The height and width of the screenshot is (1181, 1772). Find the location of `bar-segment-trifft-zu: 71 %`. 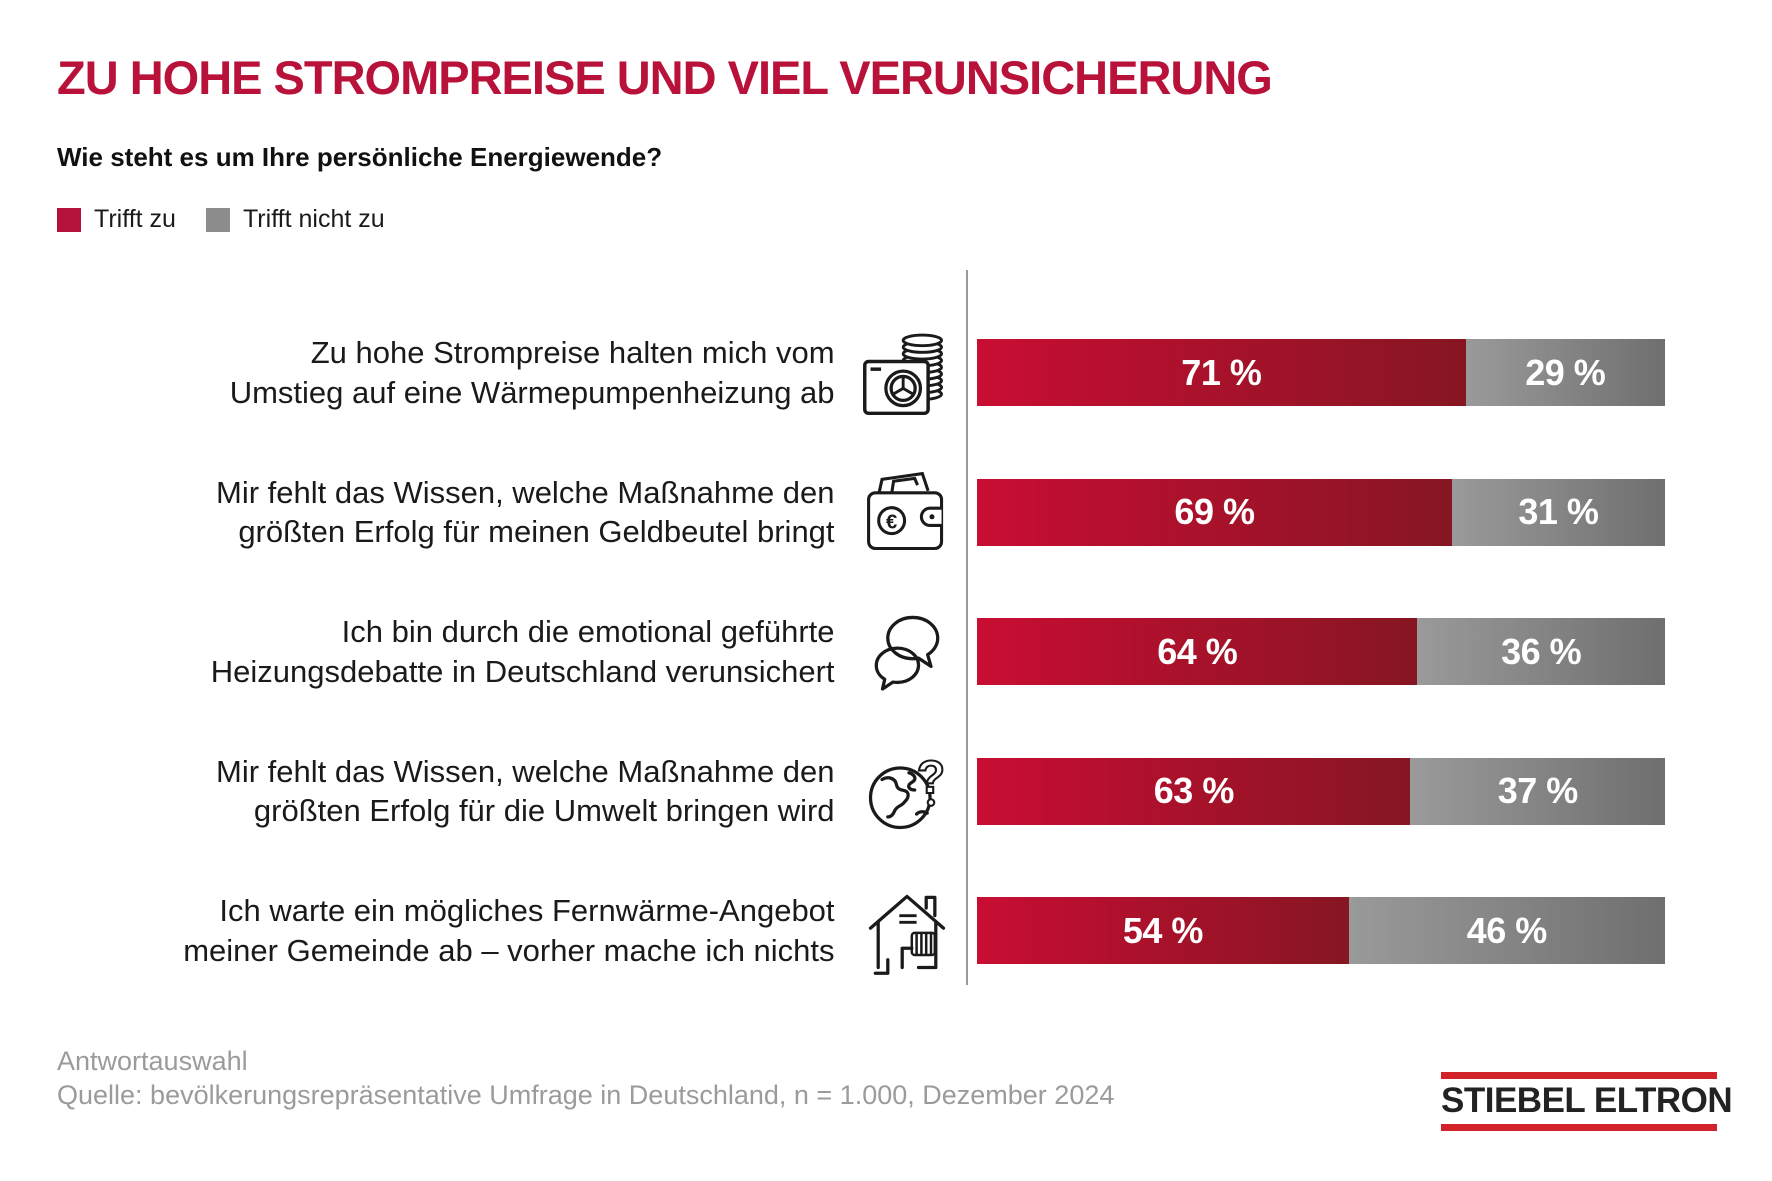

bar-segment-trifft-zu: 71 % is located at coordinates (1221, 373).